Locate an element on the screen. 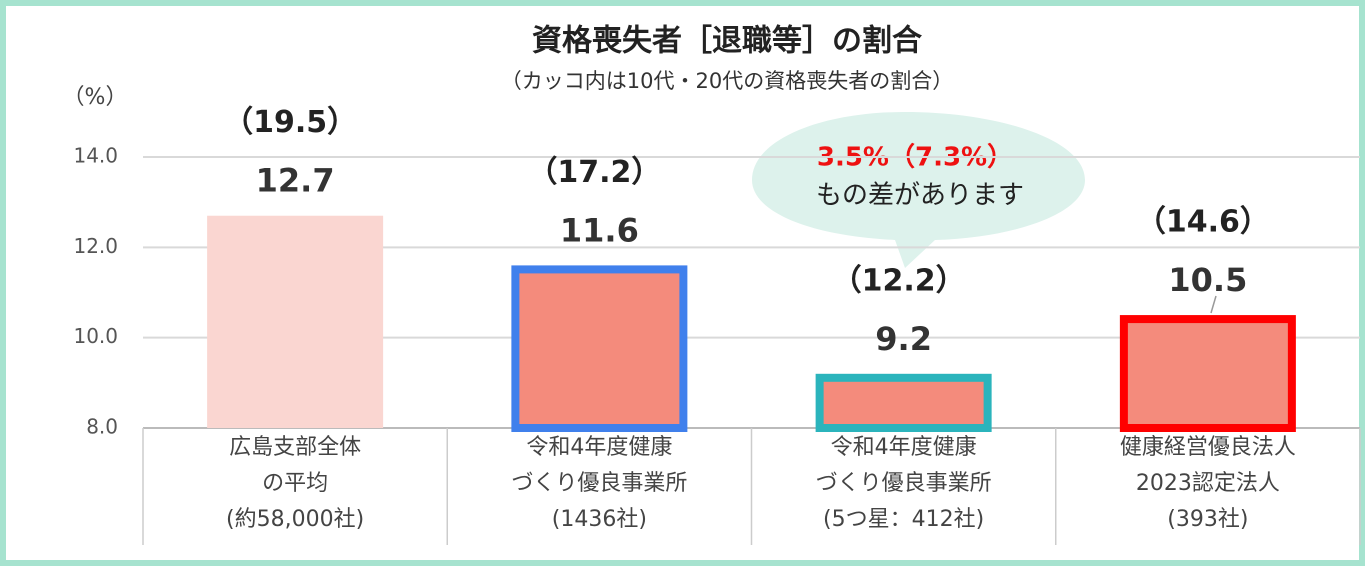  chart-title: 資格喪失者［退職等］の割合 is located at coordinates (727, 41).